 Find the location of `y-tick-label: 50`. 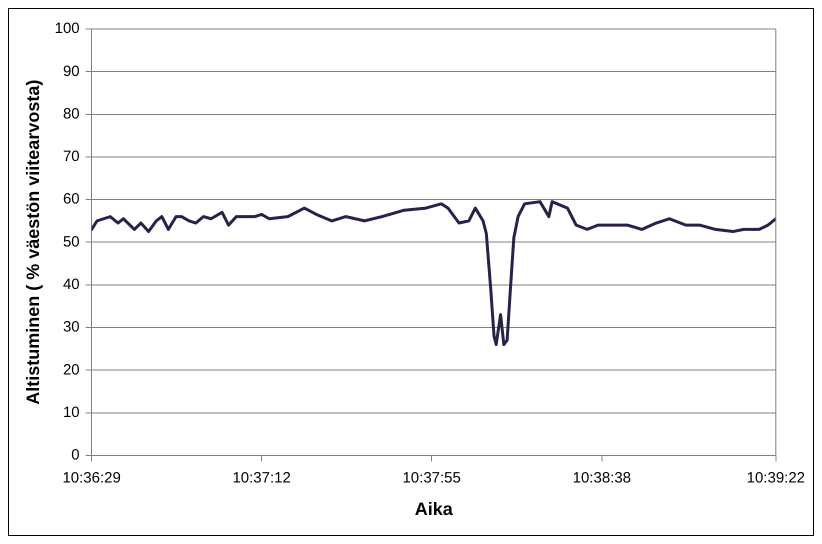

y-tick-label: 50 is located at coordinates (71, 241).